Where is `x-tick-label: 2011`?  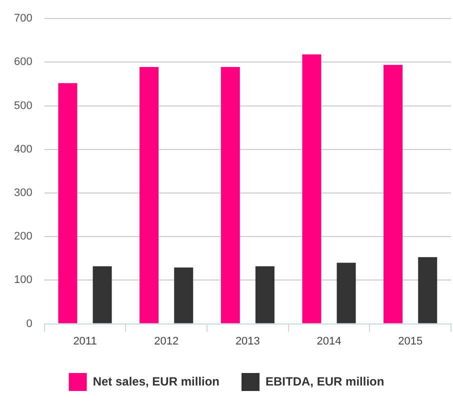
x-tick-label: 2011 is located at coordinates (85, 341).